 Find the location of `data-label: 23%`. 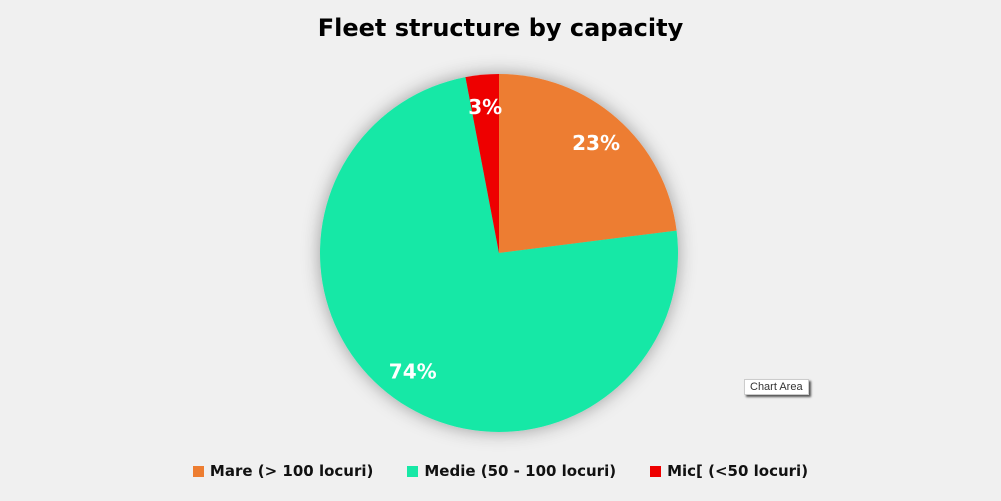

data-label: 23% is located at coordinates (596, 143).